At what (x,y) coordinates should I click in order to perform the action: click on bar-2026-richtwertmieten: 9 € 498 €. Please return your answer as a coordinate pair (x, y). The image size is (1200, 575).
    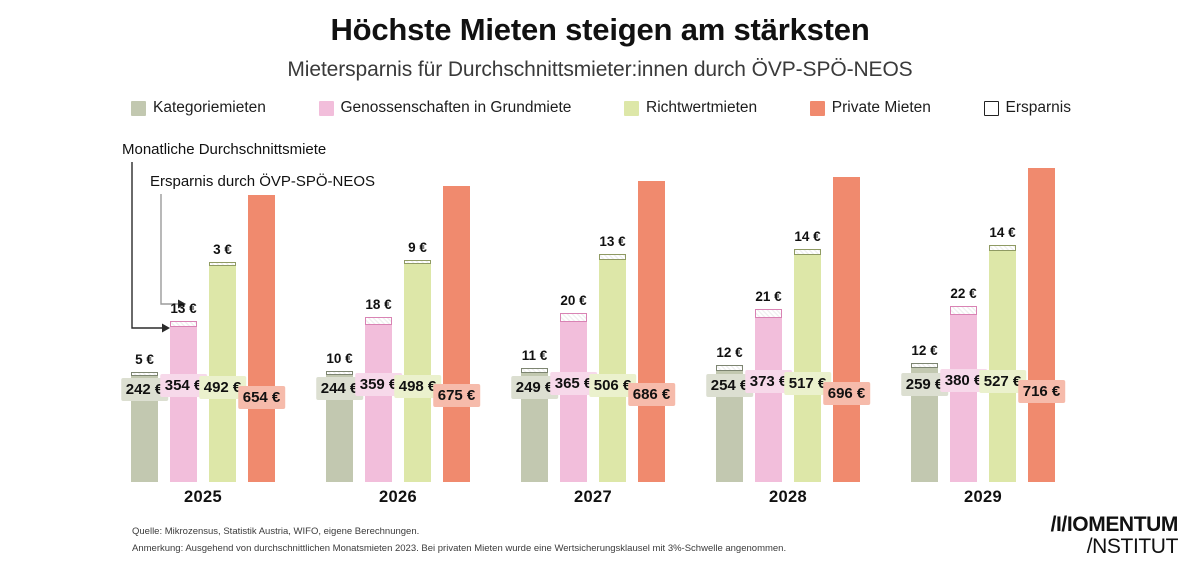
    Looking at the image, I should click on (417, 341).